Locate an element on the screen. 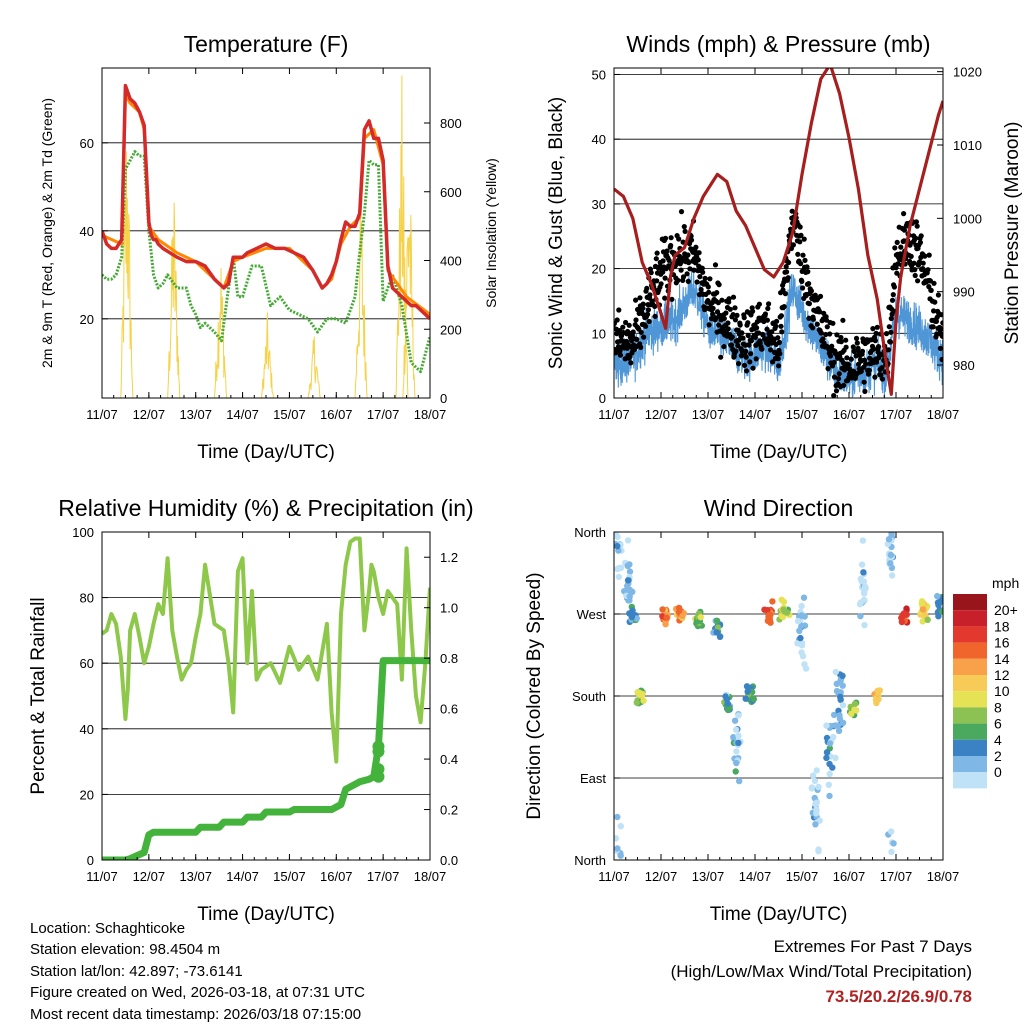  y-right-tick-label: 0.4 is located at coordinates (449, 759).